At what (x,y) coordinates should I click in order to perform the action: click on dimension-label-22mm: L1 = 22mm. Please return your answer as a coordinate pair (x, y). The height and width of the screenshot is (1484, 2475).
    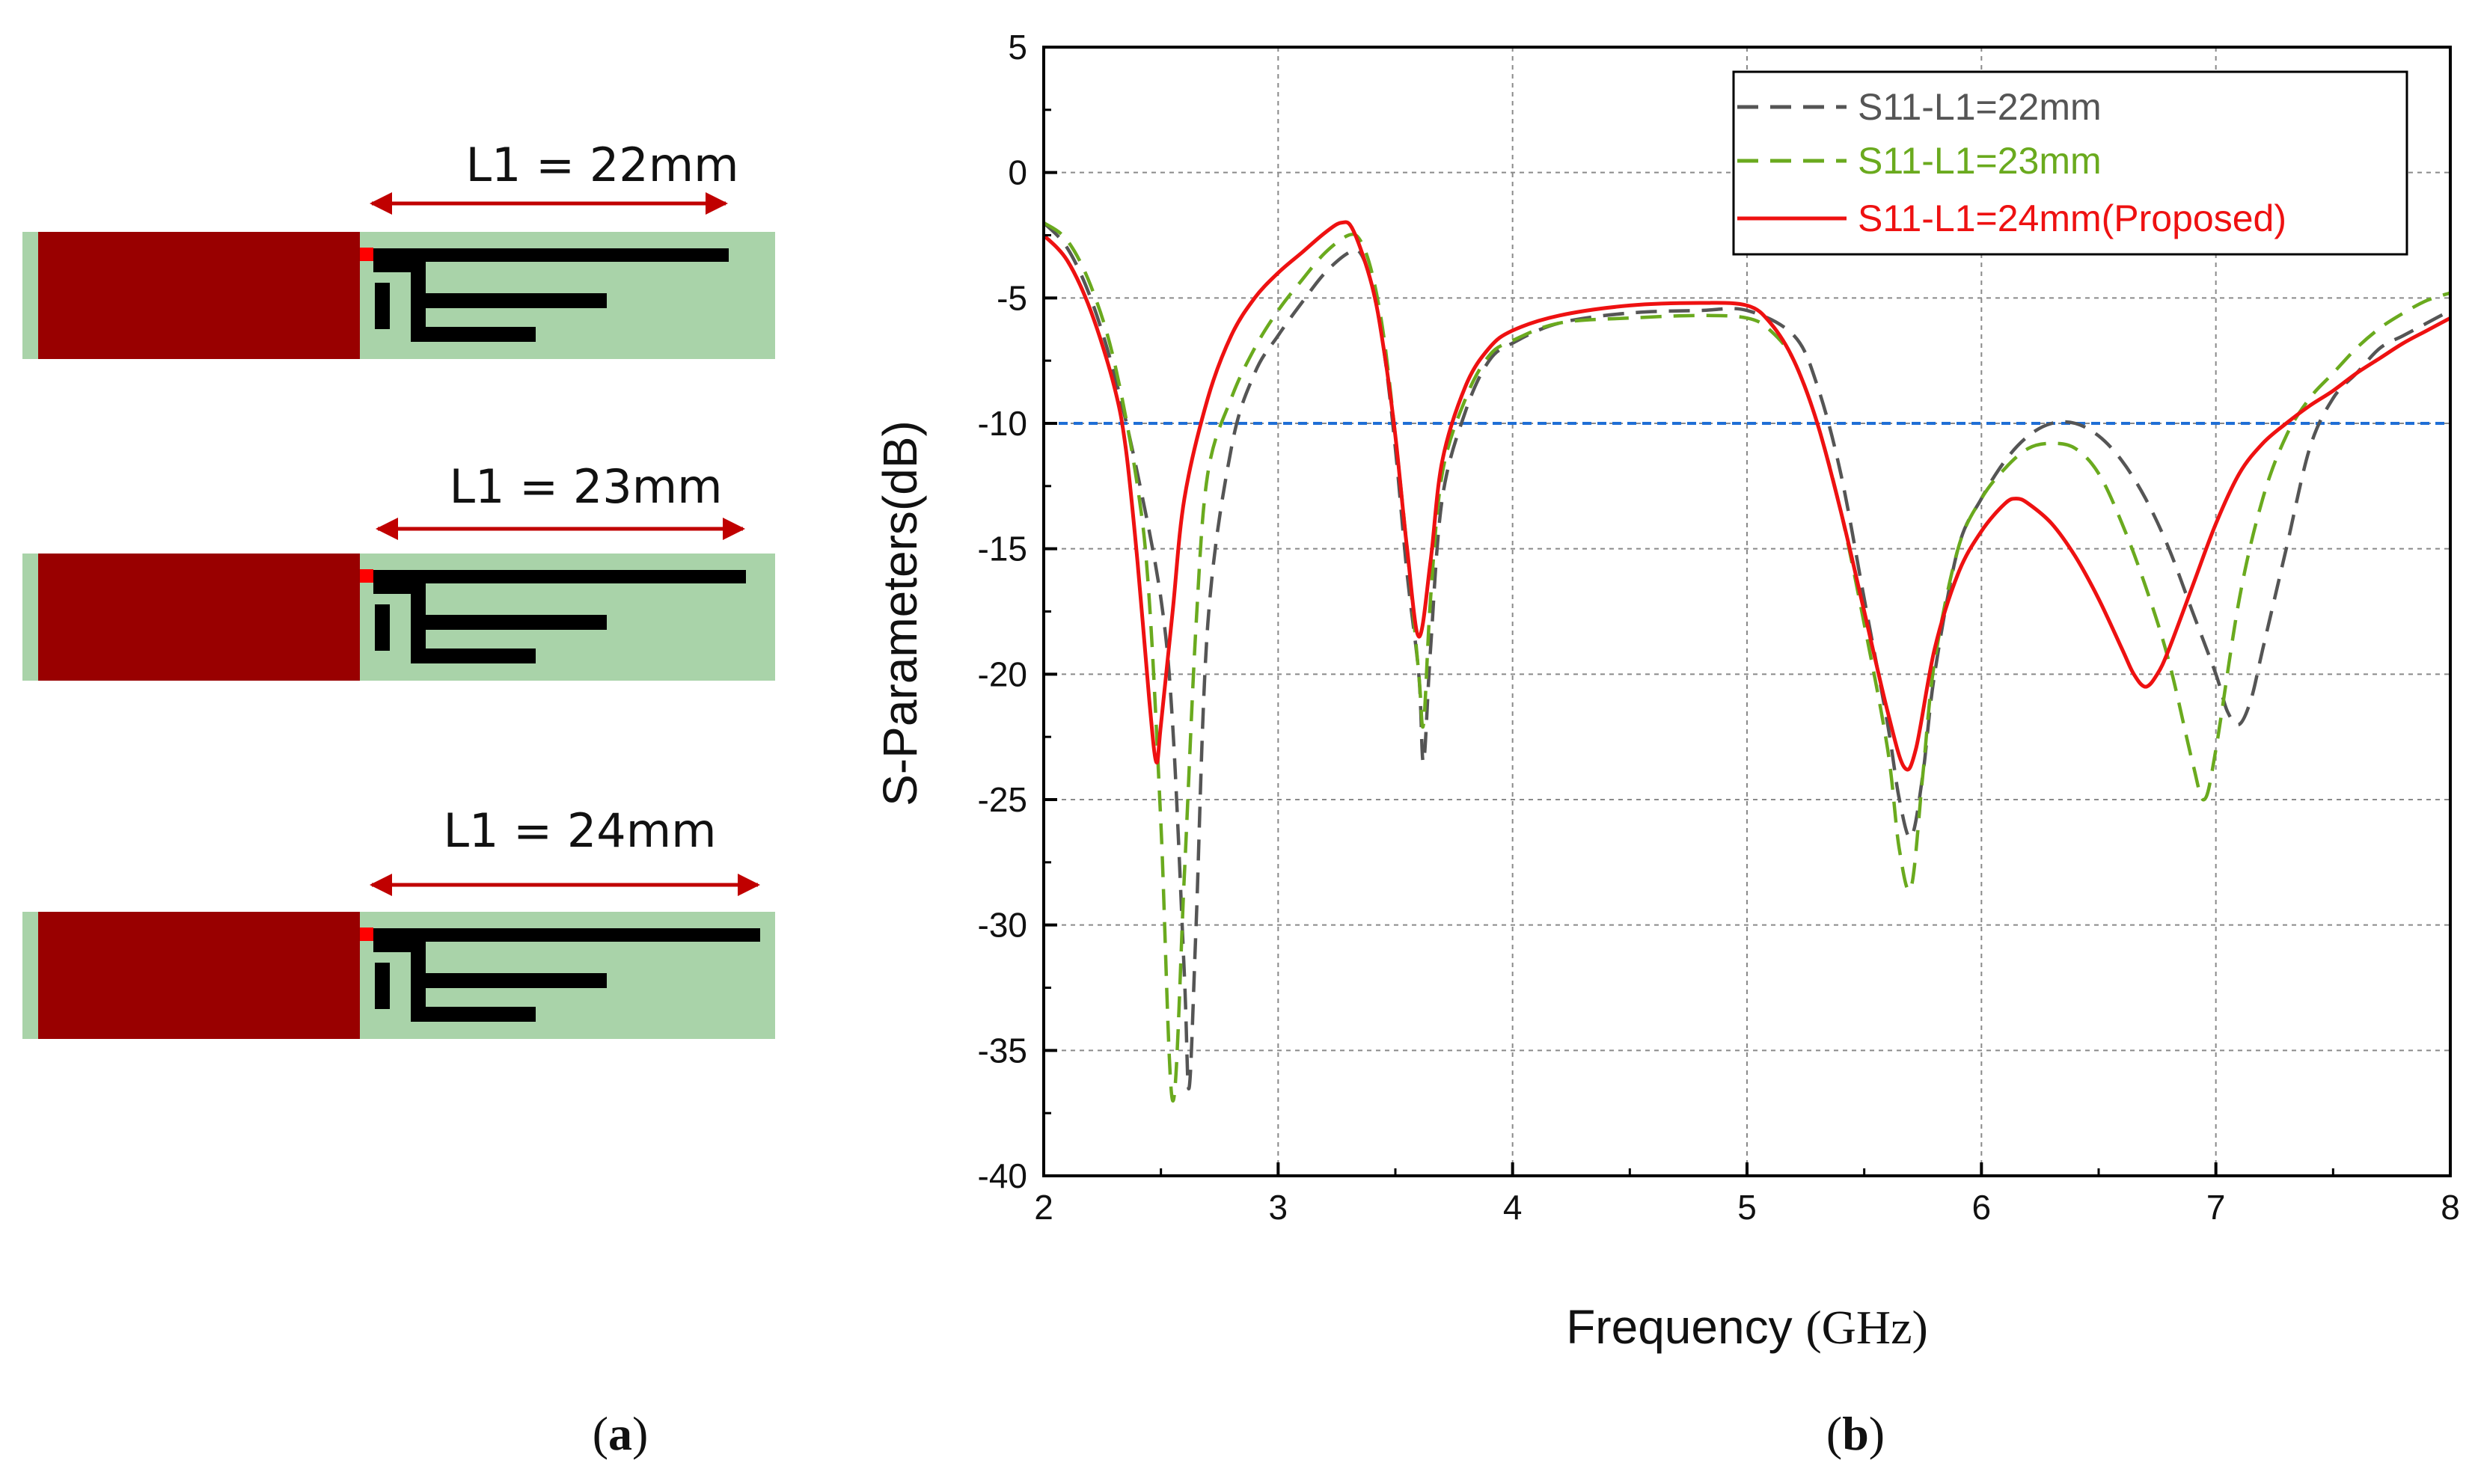
    Looking at the image, I should click on (601, 165).